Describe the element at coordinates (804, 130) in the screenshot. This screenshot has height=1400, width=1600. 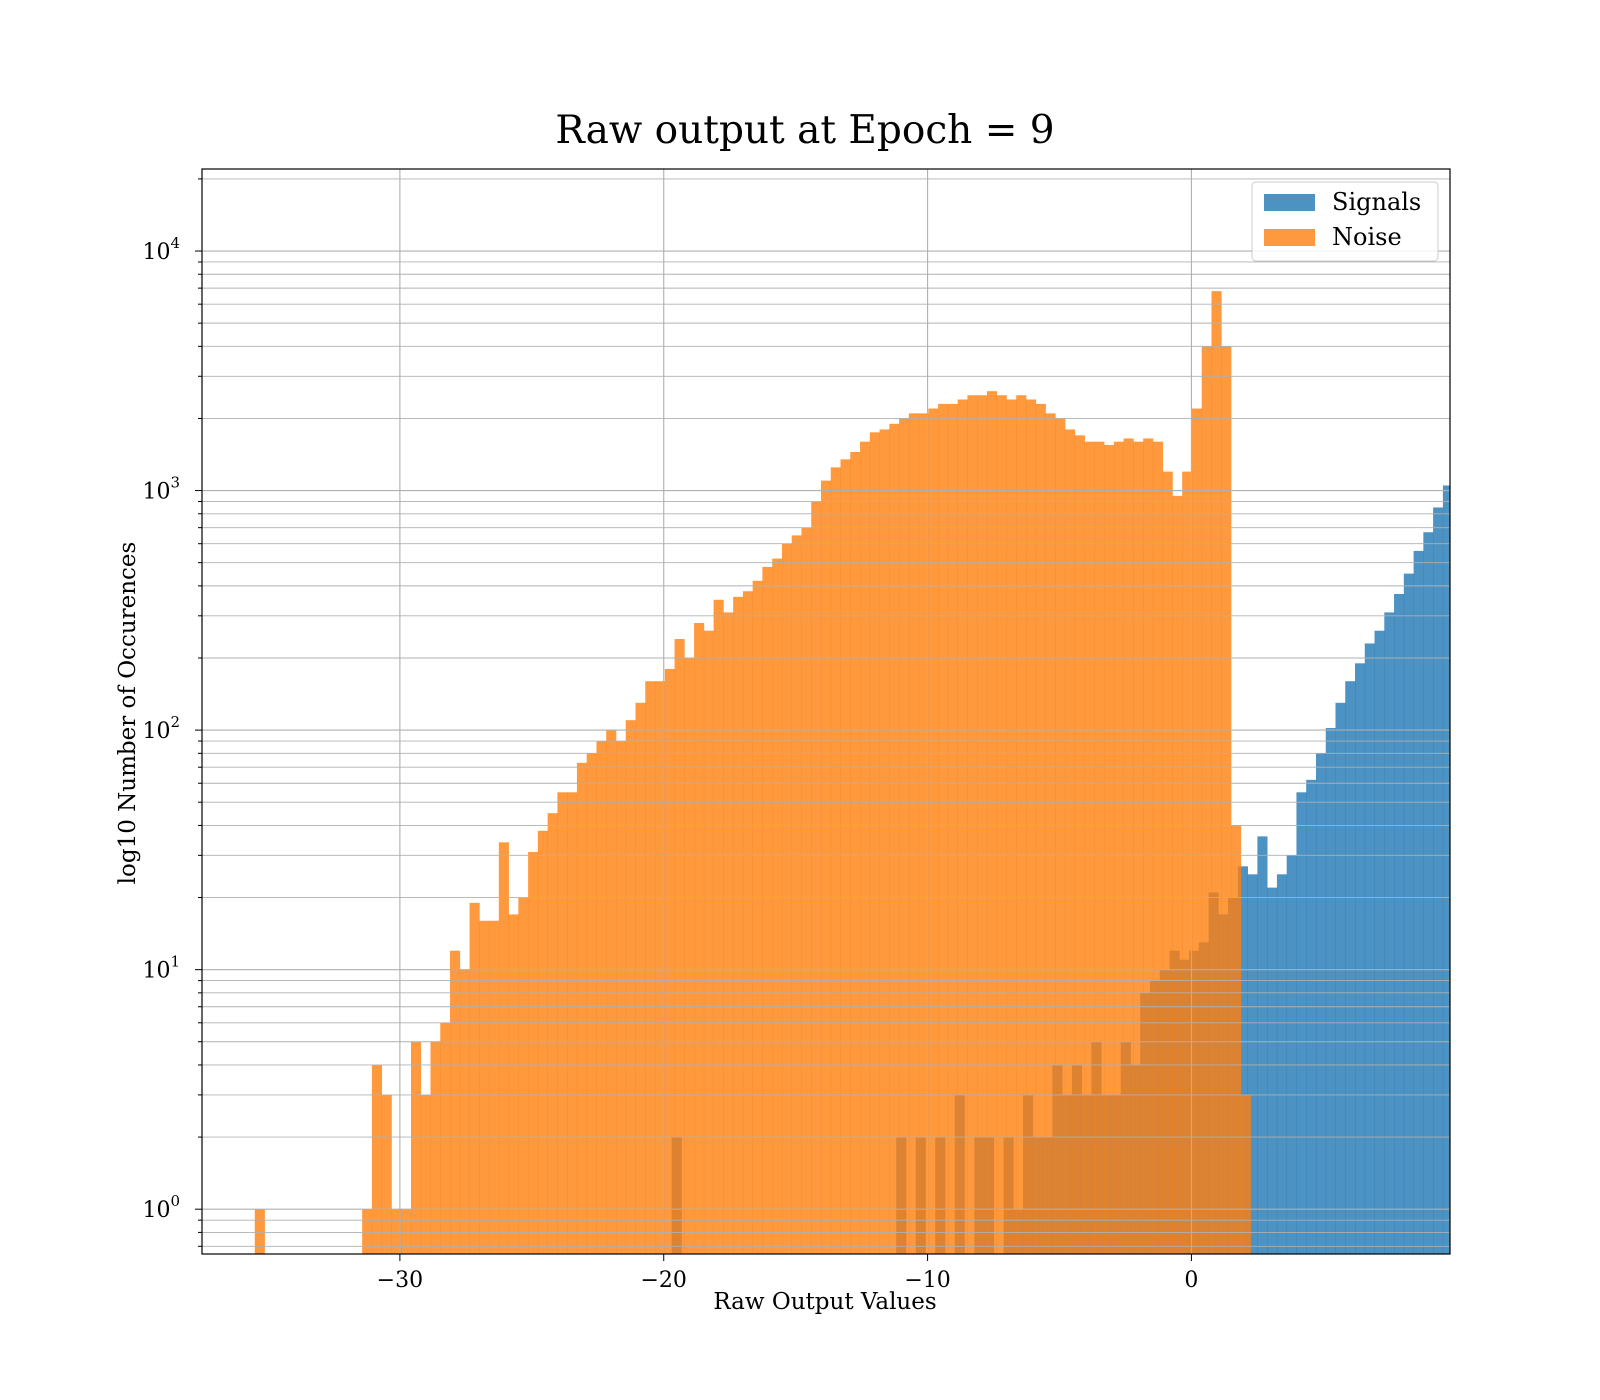
I see `chart-title: Raw output at Epoch = 9` at that location.